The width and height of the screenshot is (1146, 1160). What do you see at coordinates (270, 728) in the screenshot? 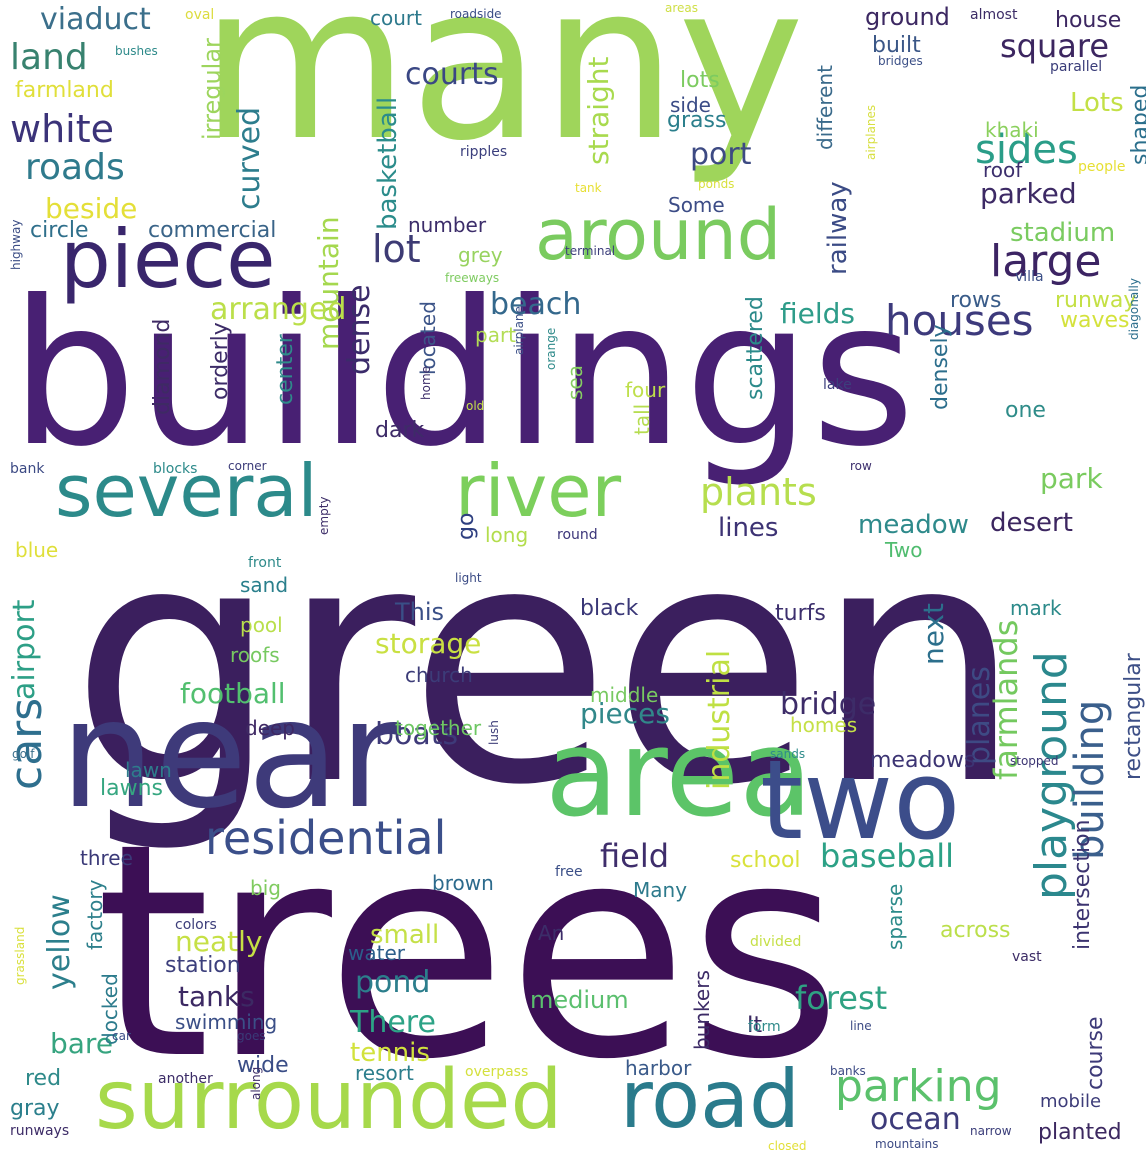
I see `word-deep: deep` at bounding box center [270, 728].